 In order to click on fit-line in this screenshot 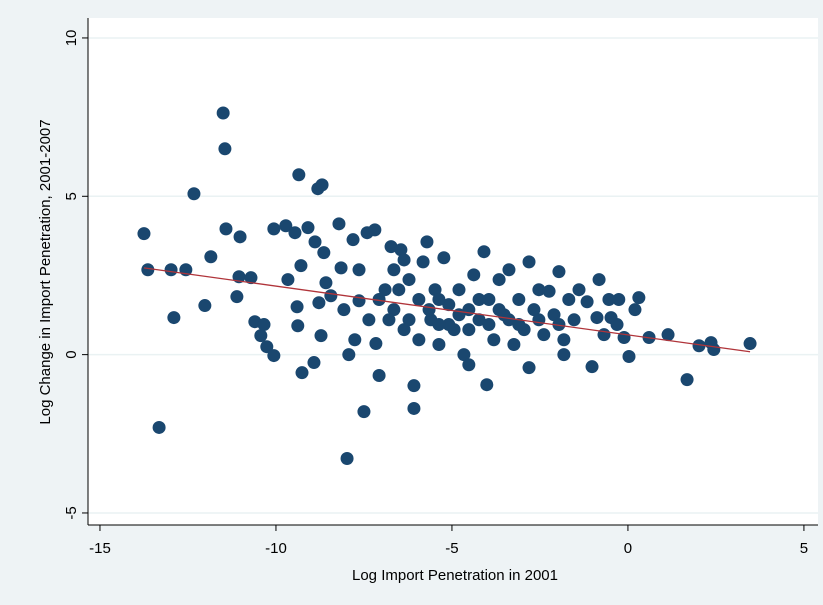, I will do `click(447, 310)`.